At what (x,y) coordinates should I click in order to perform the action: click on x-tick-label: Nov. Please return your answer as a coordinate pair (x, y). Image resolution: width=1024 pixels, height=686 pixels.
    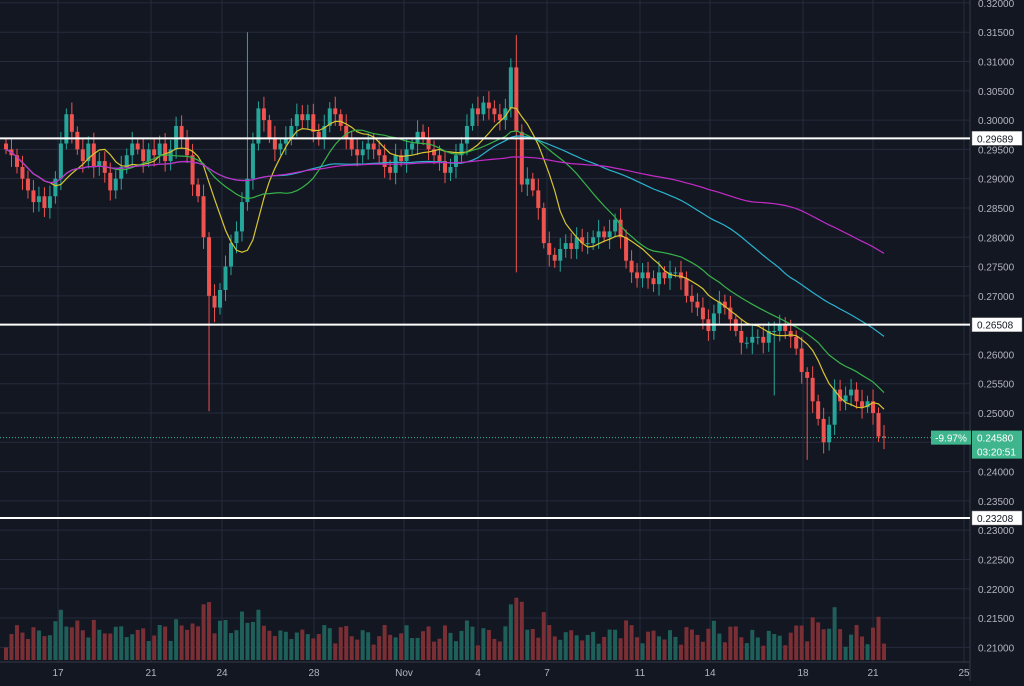
    Looking at the image, I should click on (404, 673).